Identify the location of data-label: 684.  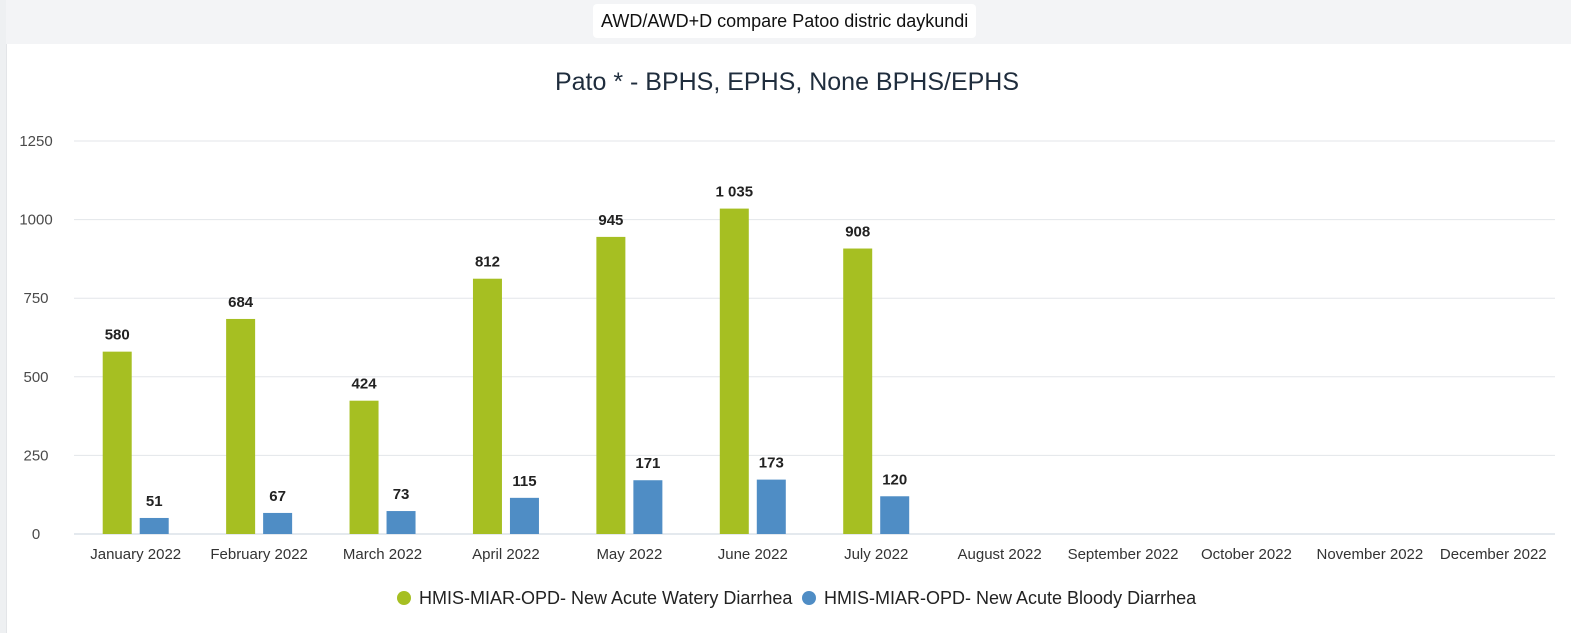
(241, 302).